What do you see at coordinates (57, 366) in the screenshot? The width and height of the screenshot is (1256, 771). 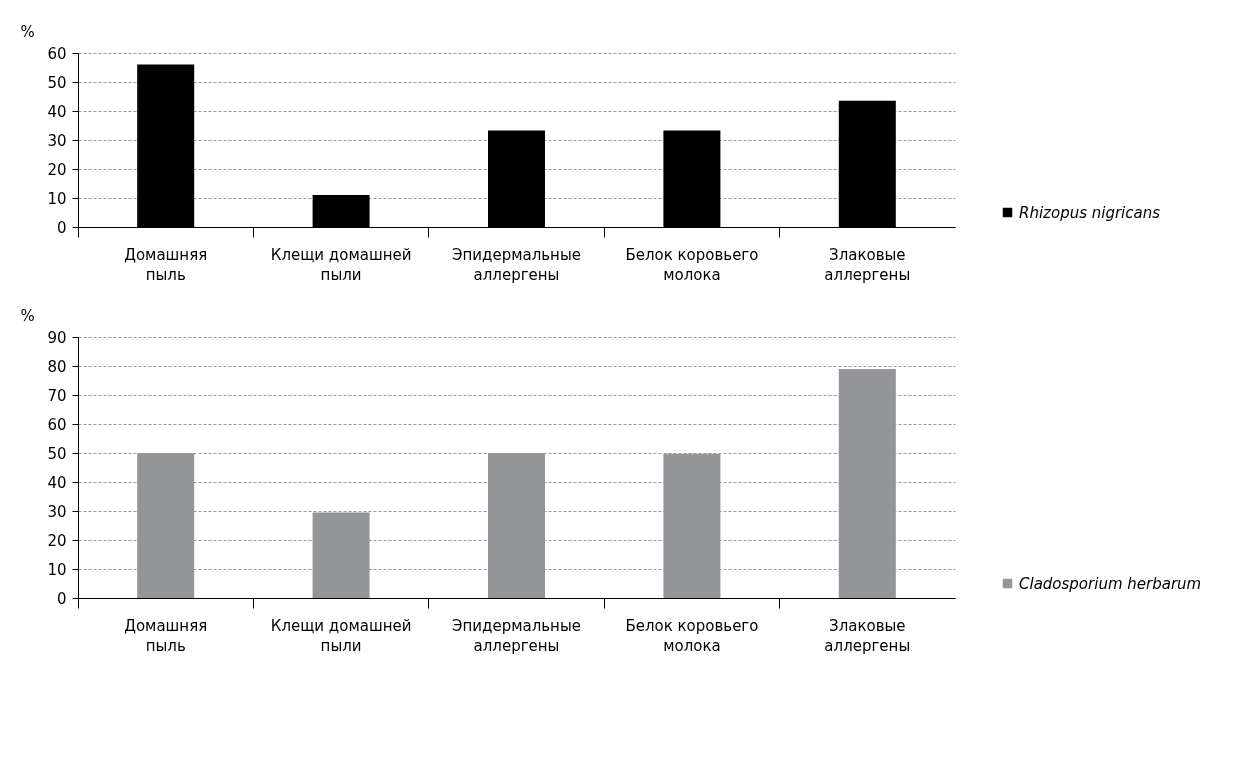 I see `y-tick-label: 80` at bounding box center [57, 366].